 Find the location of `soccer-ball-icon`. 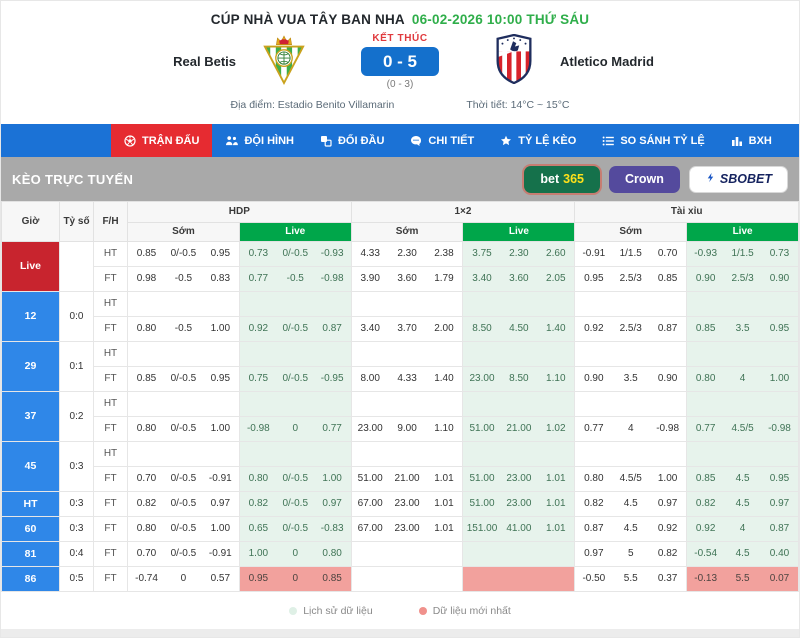

soccer-ball-icon is located at coordinates (130, 141).